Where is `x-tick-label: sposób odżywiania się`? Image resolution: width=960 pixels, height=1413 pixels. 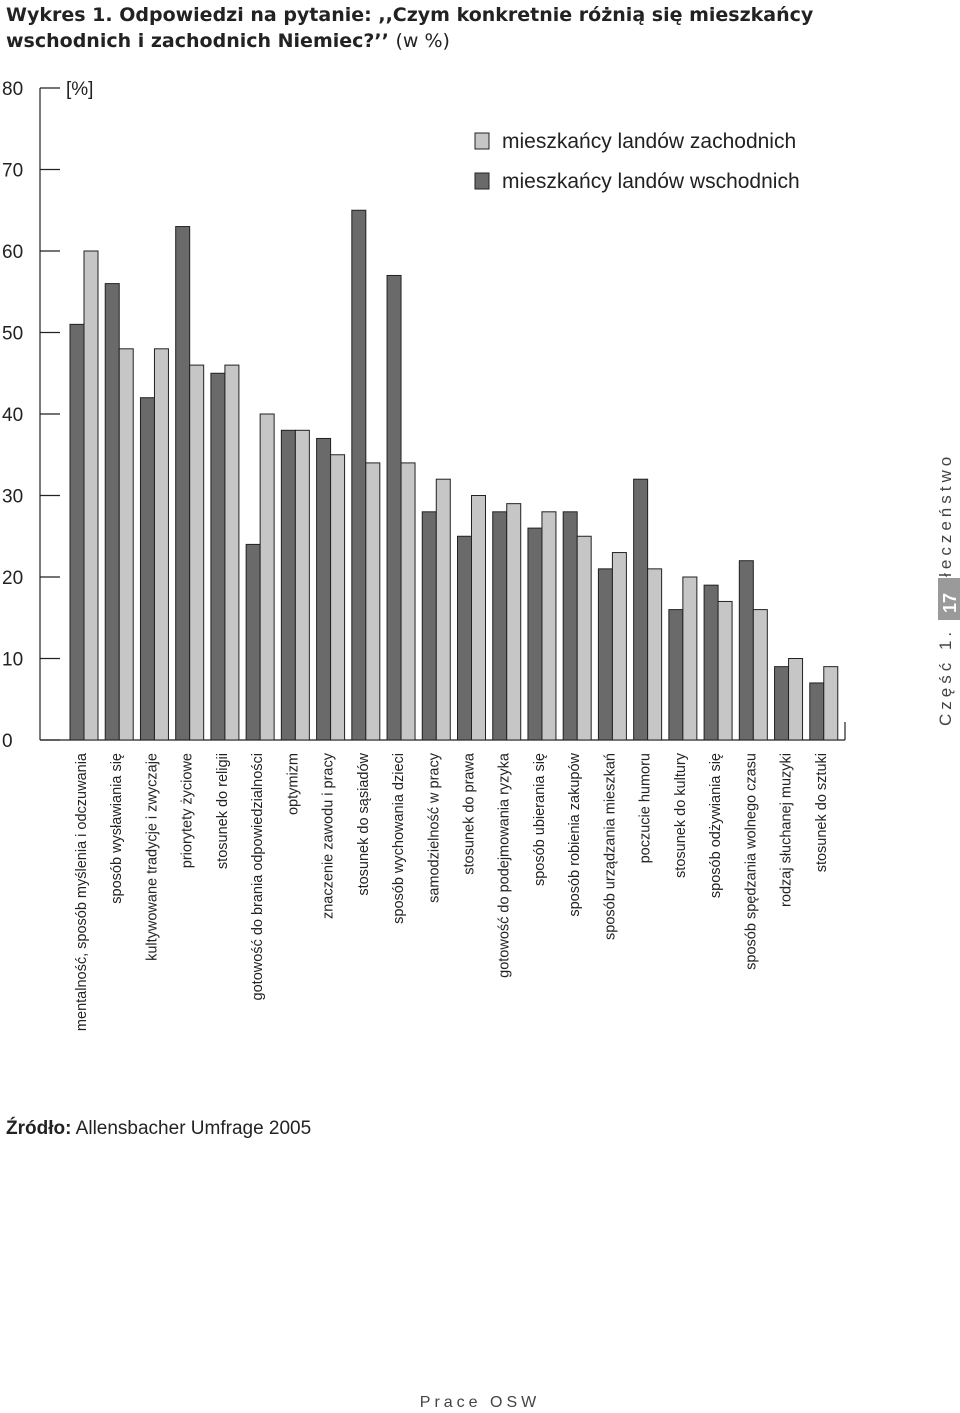 x-tick-label: sposób odżywiania się is located at coordinates (716, 825).